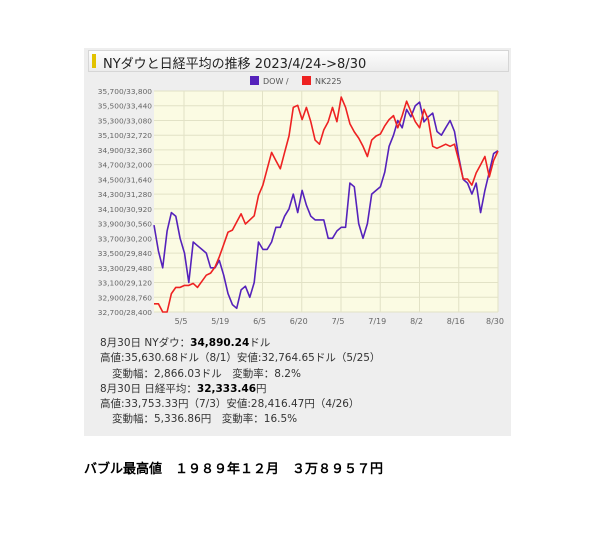 This screenshot has height=536, width=595. Describe the element at coordinates (296, 81) in the screenshot. I see `legend: DOW / NK225` at that location.